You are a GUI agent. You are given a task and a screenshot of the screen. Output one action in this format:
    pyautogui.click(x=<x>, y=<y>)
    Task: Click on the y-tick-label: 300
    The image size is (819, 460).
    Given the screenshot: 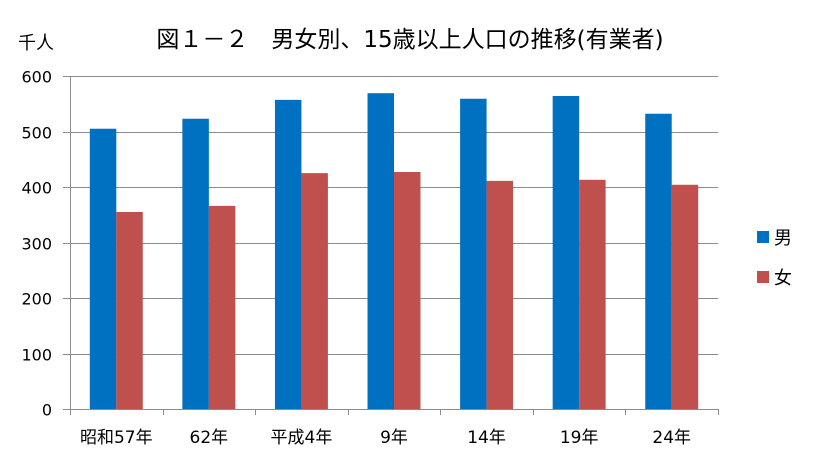 What is the action you would take?
    pyautogui.click(x=36, y=244)
    